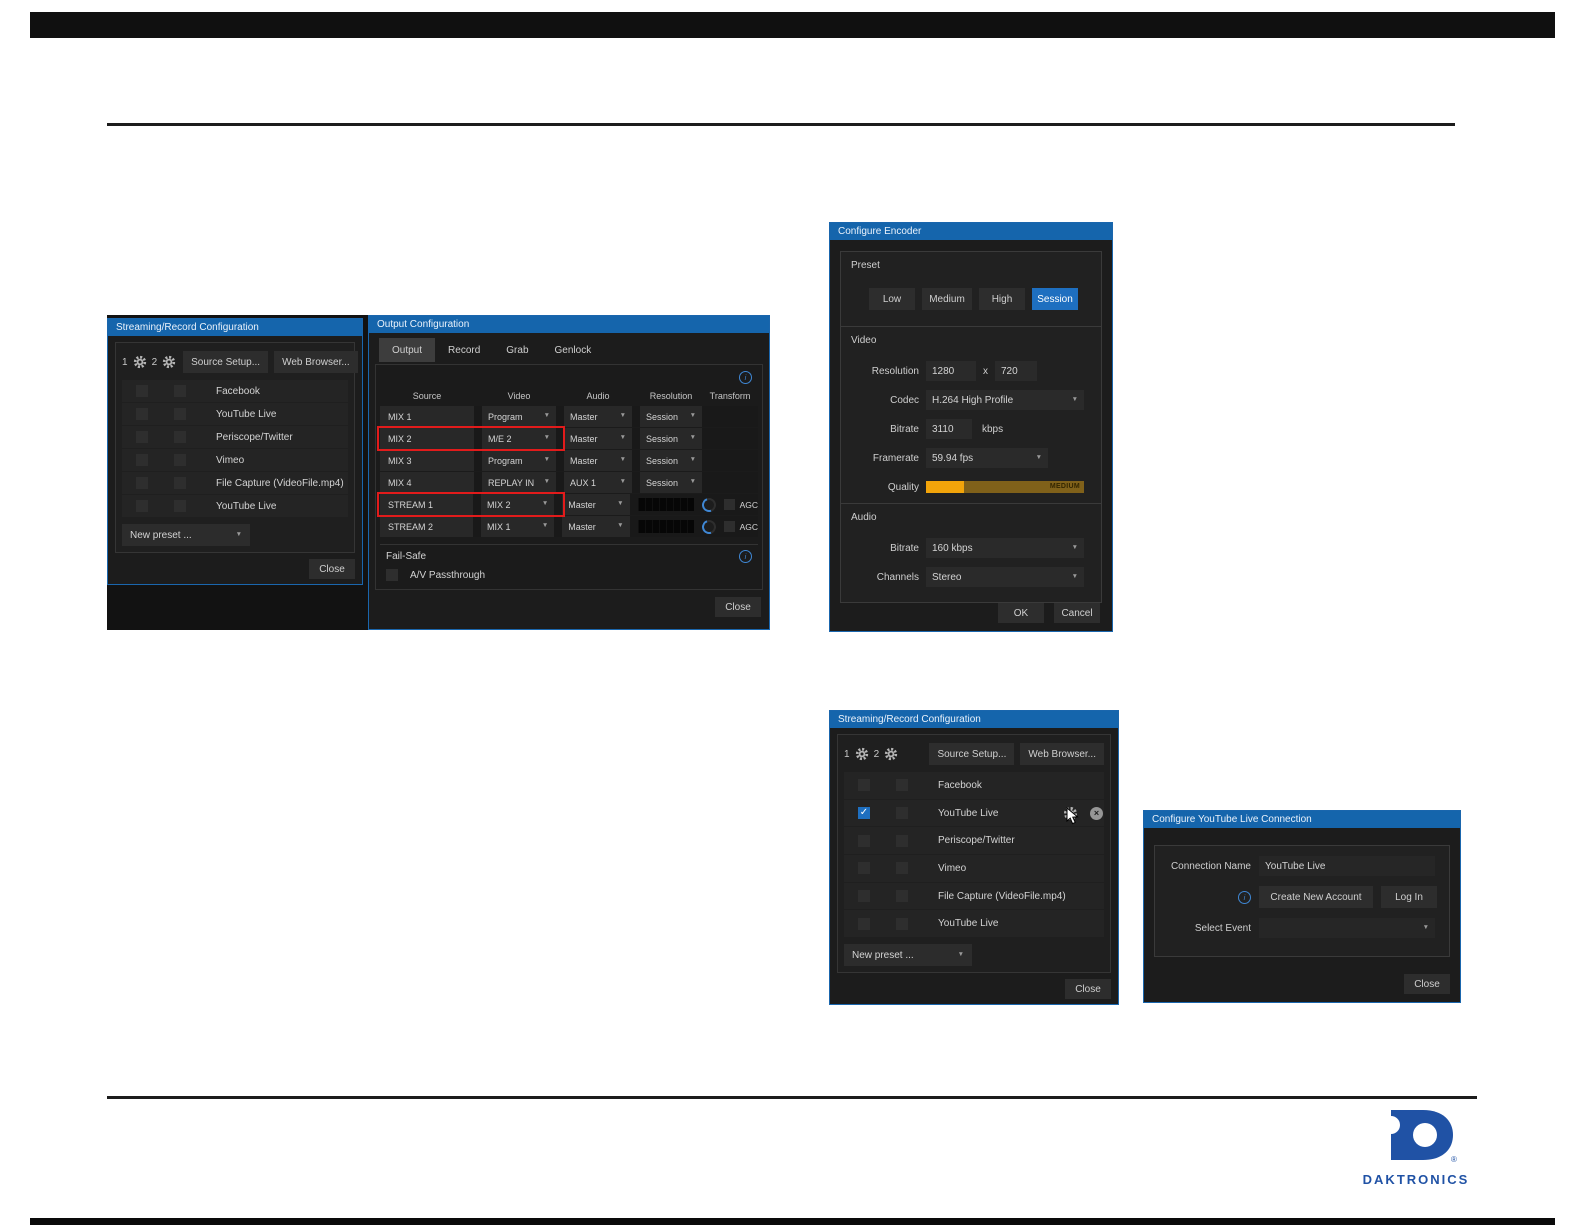 The width and height of the screenshot is (1585, 1225). Describe the element at coordinates (517, 350) in the screenshot. I see `tab-grab: Grab` at that location.